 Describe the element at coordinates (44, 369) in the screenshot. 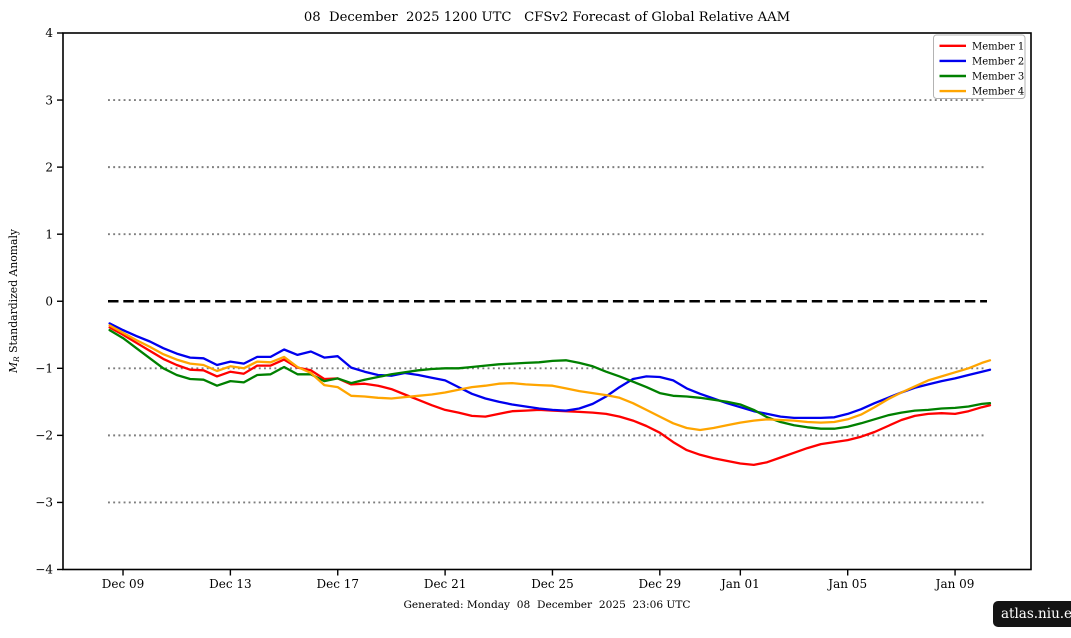

I see `y-tick-label: −1` at that location.